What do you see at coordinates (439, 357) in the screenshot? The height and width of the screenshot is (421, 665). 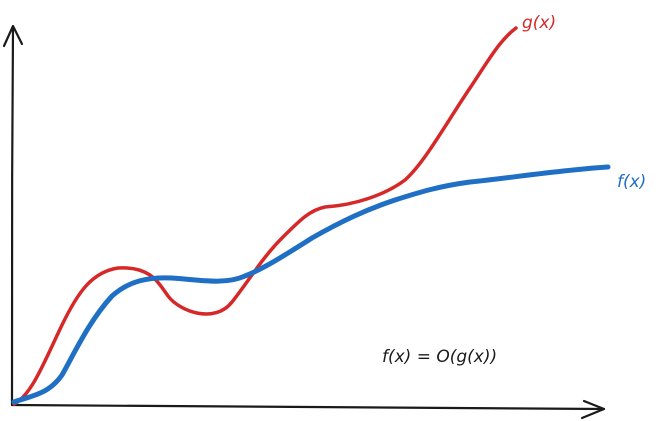 I see `big-o-equation: f(x) = O(g(x))` at bounding box center [439, 357].